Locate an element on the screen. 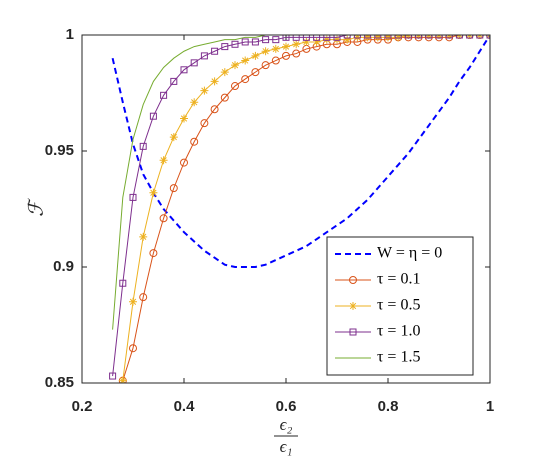  y-tick-label: 0.85 is located at coordinates (59, 382).